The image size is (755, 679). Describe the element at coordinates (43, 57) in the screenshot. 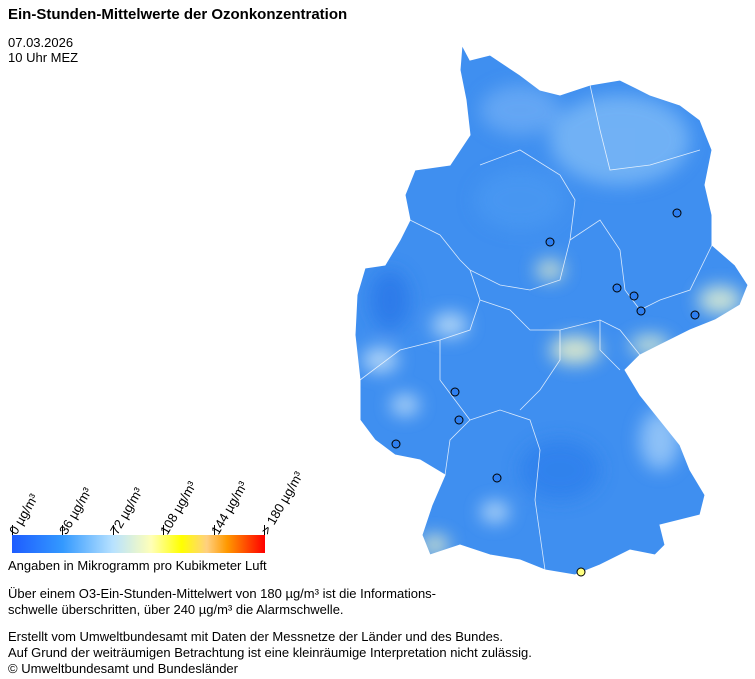

I see `time-label: 10 Uhr MEZ` at that location.